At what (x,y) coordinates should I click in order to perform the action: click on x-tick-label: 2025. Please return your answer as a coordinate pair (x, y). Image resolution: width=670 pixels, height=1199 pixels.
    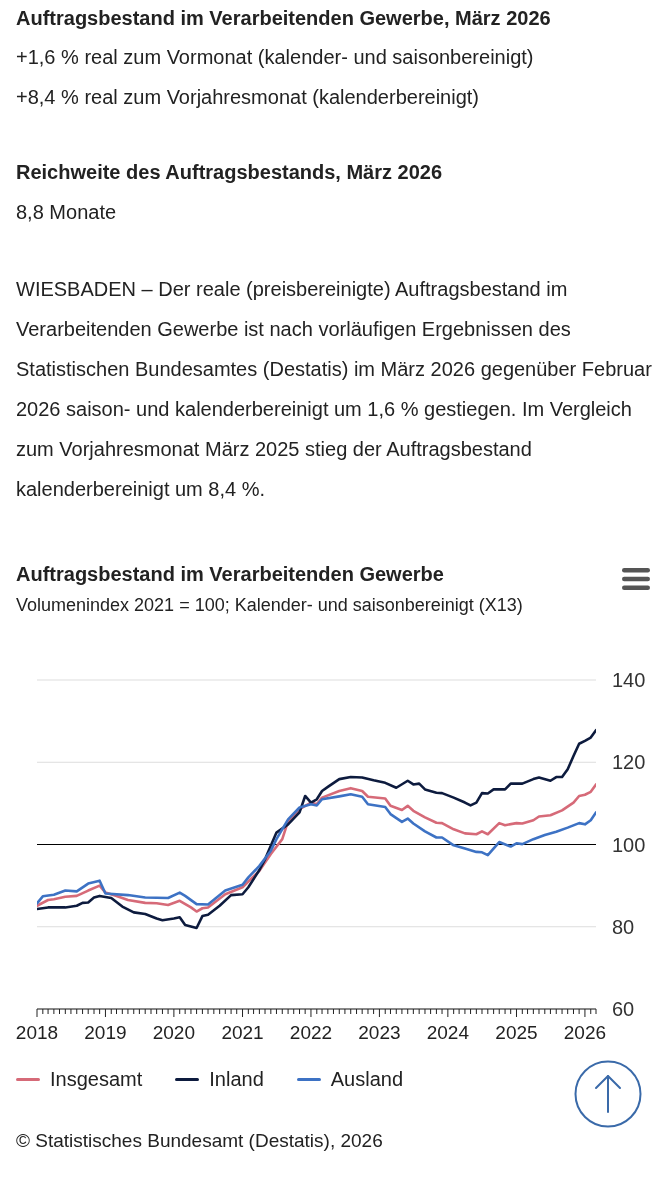
    Looking at the image, I should click on (516, 1032).